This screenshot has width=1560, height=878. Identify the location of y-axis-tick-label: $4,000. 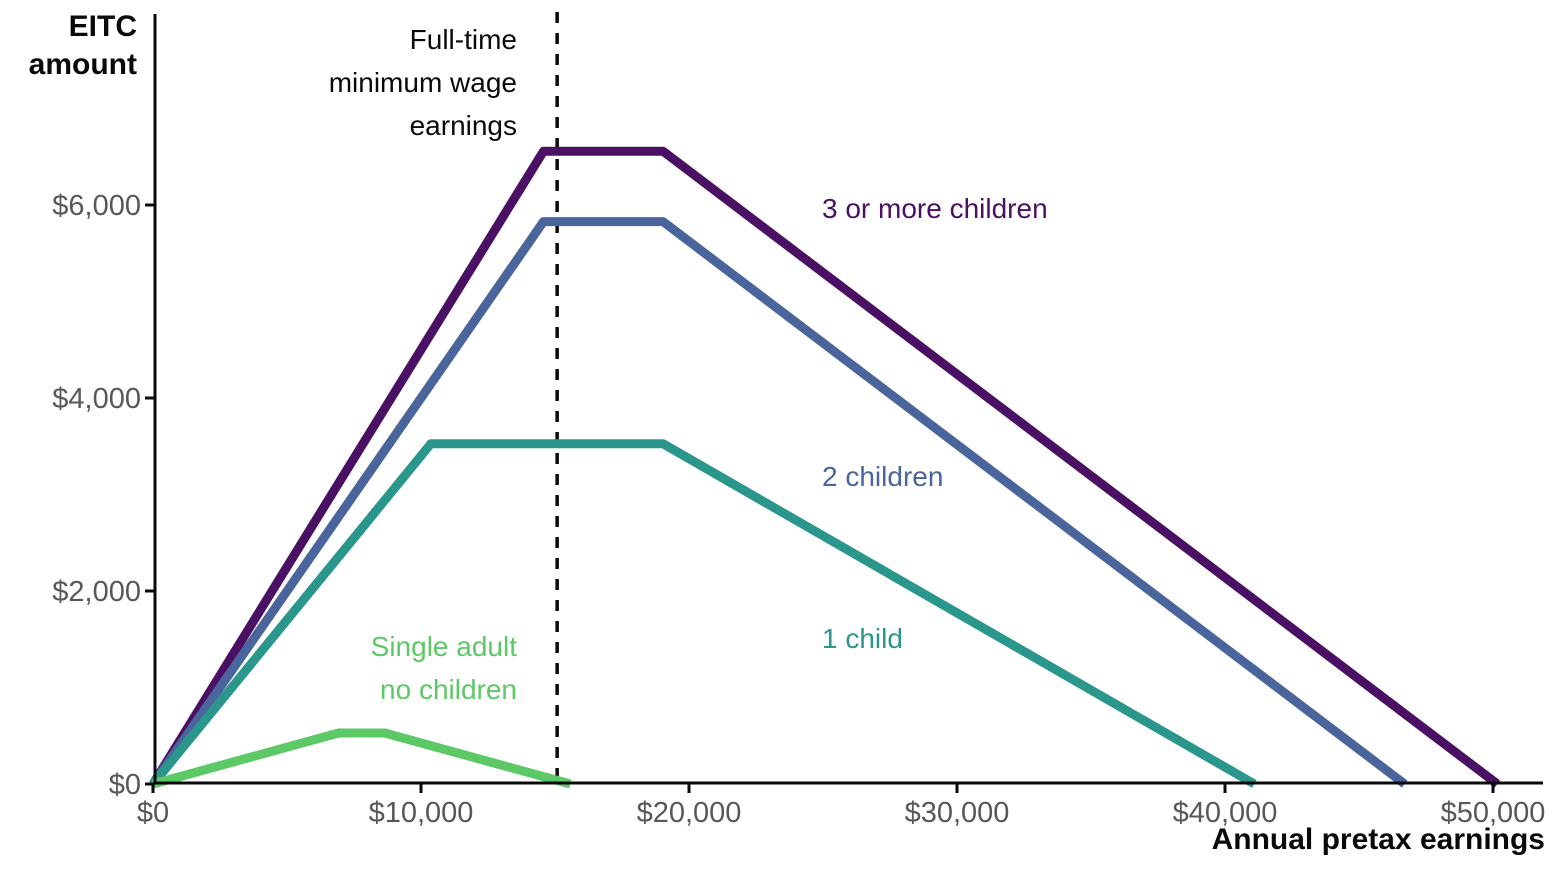
(96, 399).